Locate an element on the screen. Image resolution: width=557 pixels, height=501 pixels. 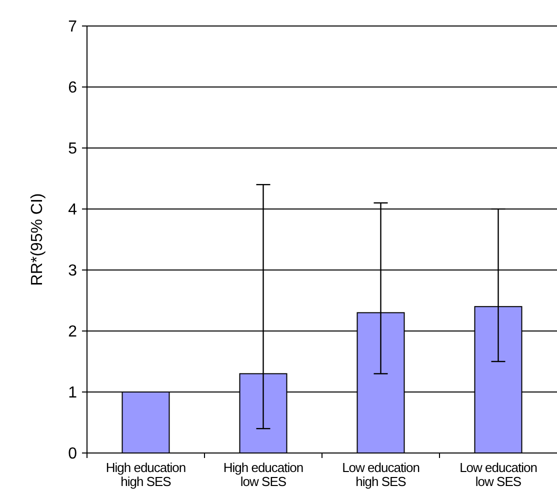
y-axis-title: RR*(95% CI) is located at coordinates (37, 239).